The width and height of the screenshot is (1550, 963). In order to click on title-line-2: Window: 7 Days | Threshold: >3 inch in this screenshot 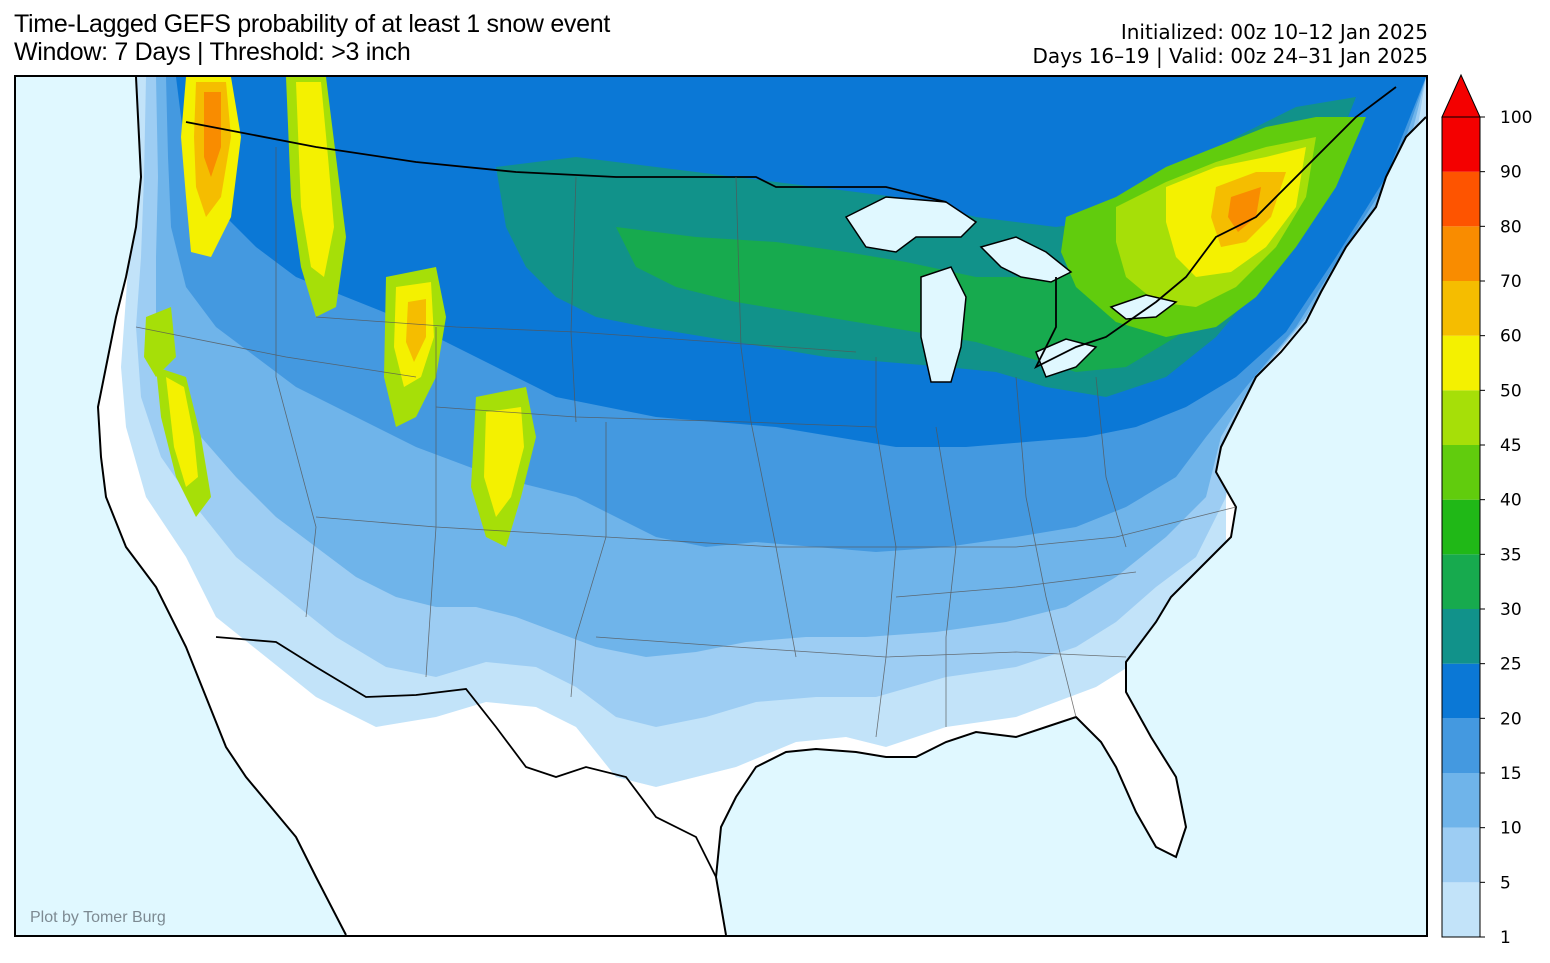, I will do `click(212, 52)`.